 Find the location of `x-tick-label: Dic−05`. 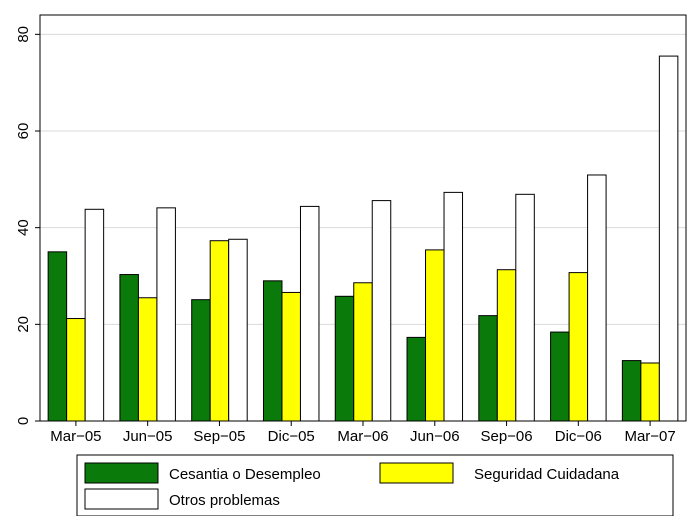

x-tick-label: Dic−05 is located at coordinates (291, 436).